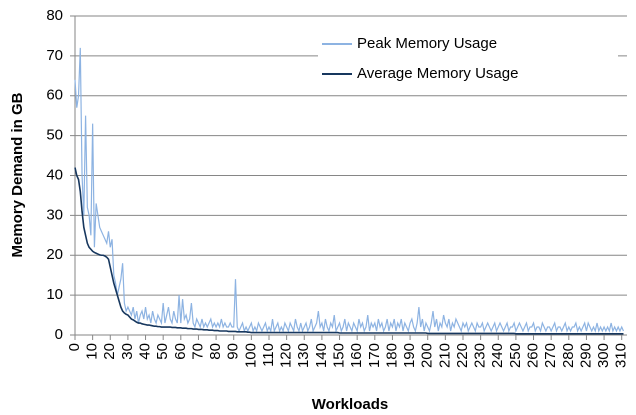  What do you see at coordinates (356, 355) in the screenshot?
I see `x-tick-label: 160` at bounding box center [356, 355].